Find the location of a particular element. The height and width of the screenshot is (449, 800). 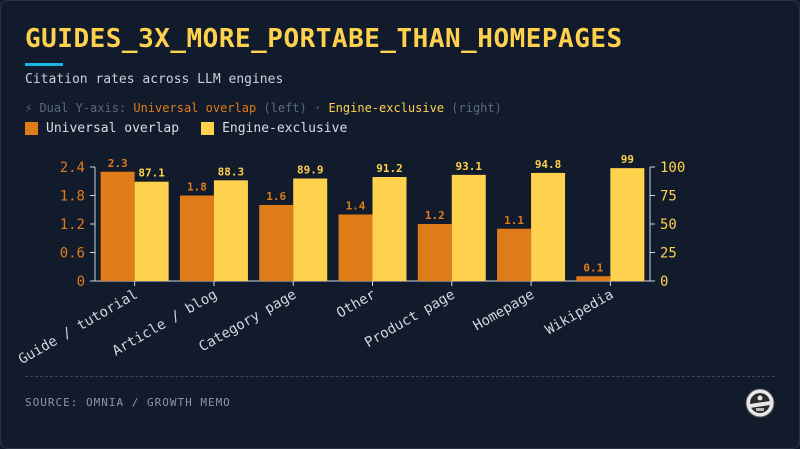

legend-swatch-exclusive is located at coordinates (208, 128).